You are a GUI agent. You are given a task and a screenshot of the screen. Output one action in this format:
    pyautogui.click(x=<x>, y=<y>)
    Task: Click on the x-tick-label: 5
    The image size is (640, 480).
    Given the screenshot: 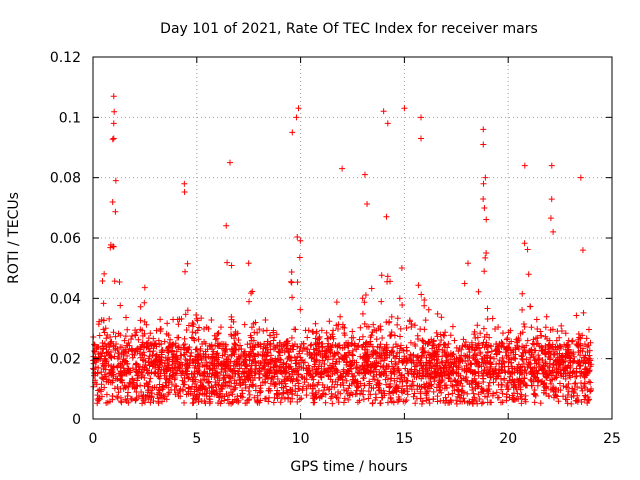 What is the action you would take?
    pyautogui.click(x=196, y=439)
    